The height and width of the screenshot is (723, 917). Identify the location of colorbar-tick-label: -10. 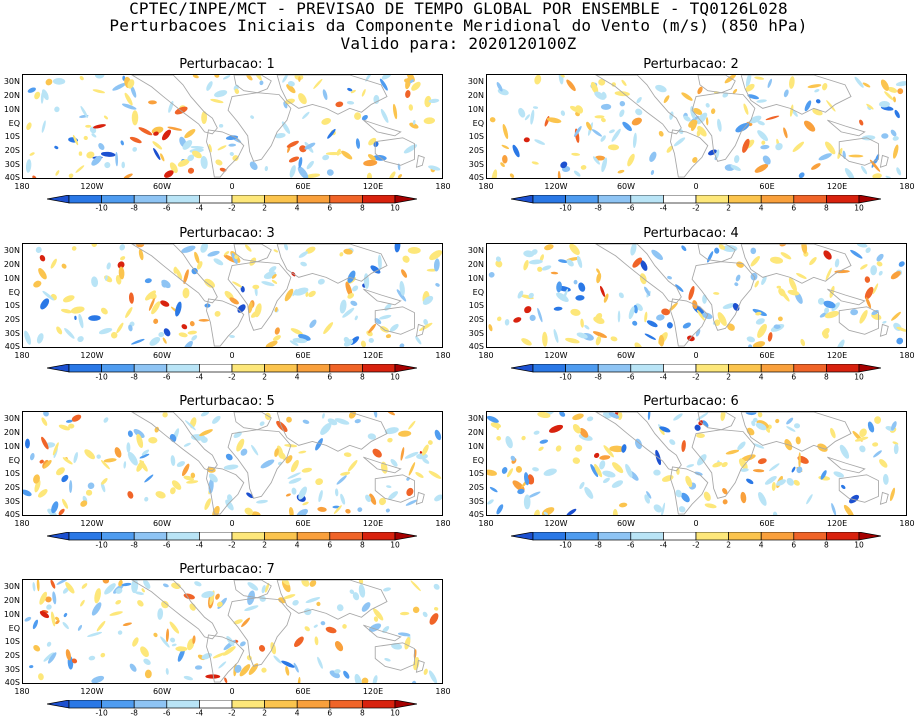
(565, 208).